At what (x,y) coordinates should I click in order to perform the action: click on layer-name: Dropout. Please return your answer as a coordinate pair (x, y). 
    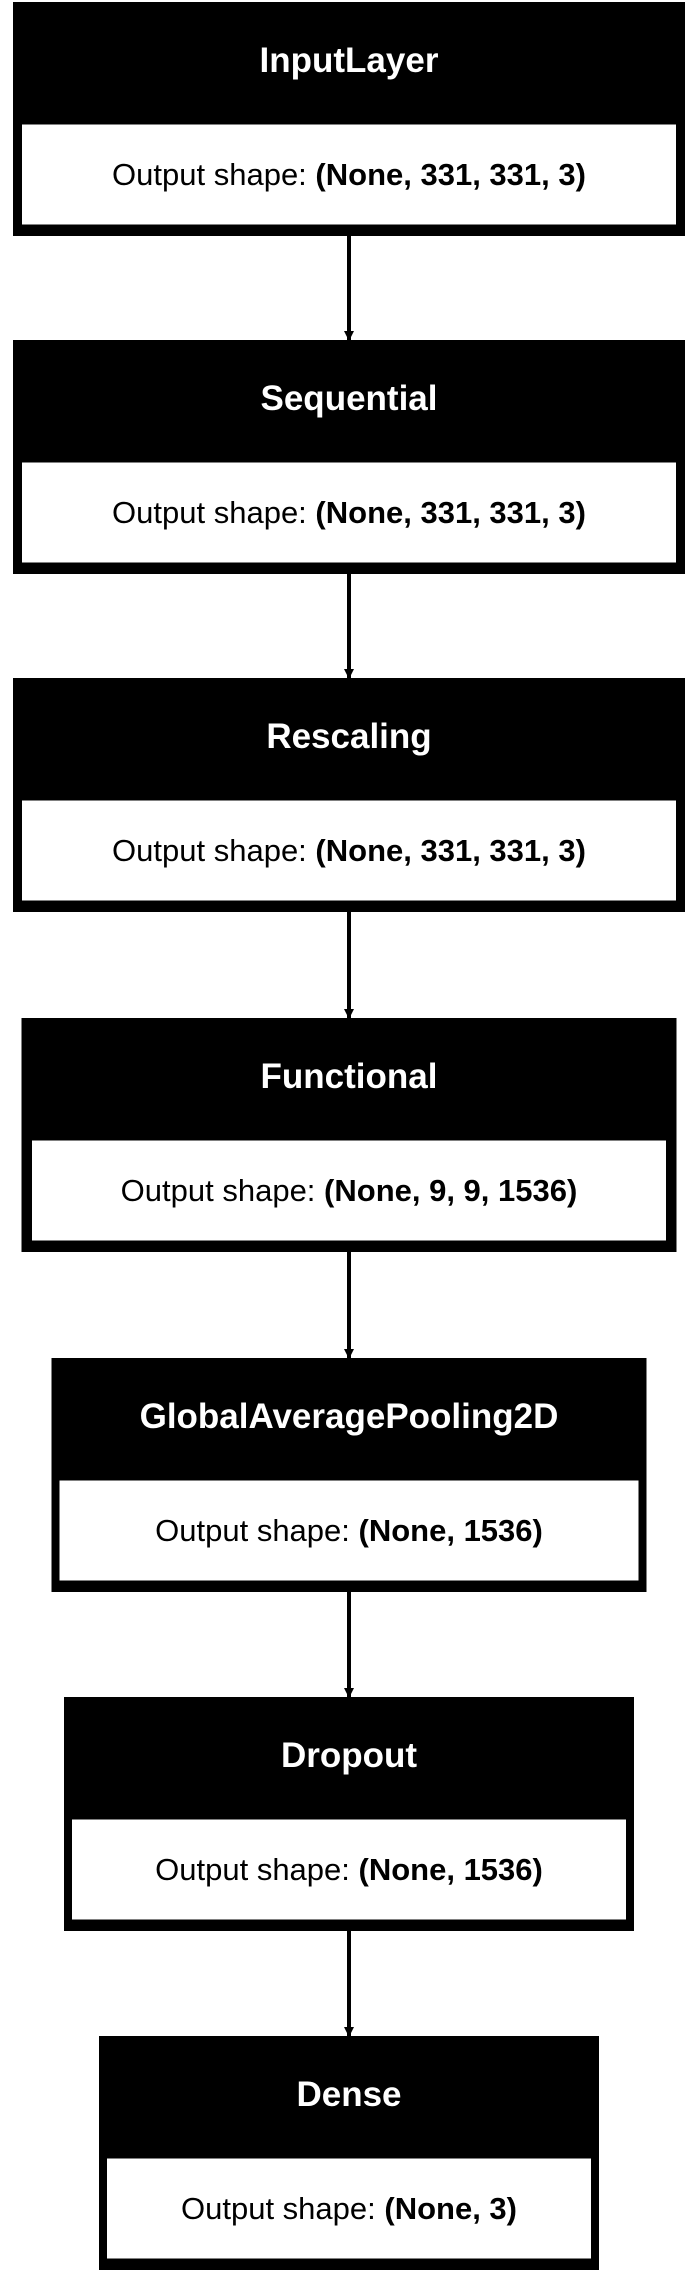
    Looking at the image, I should click on (349, 1755).